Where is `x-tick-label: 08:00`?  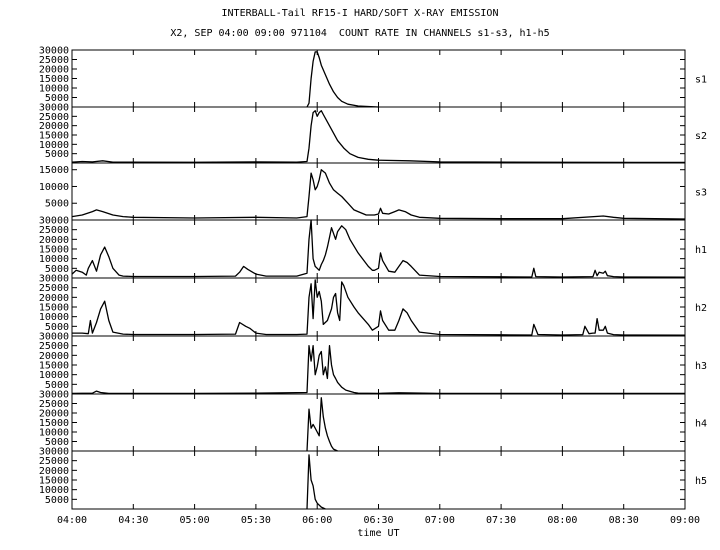 x-tick-label: 08:00 is located at coordinates (562, 520).